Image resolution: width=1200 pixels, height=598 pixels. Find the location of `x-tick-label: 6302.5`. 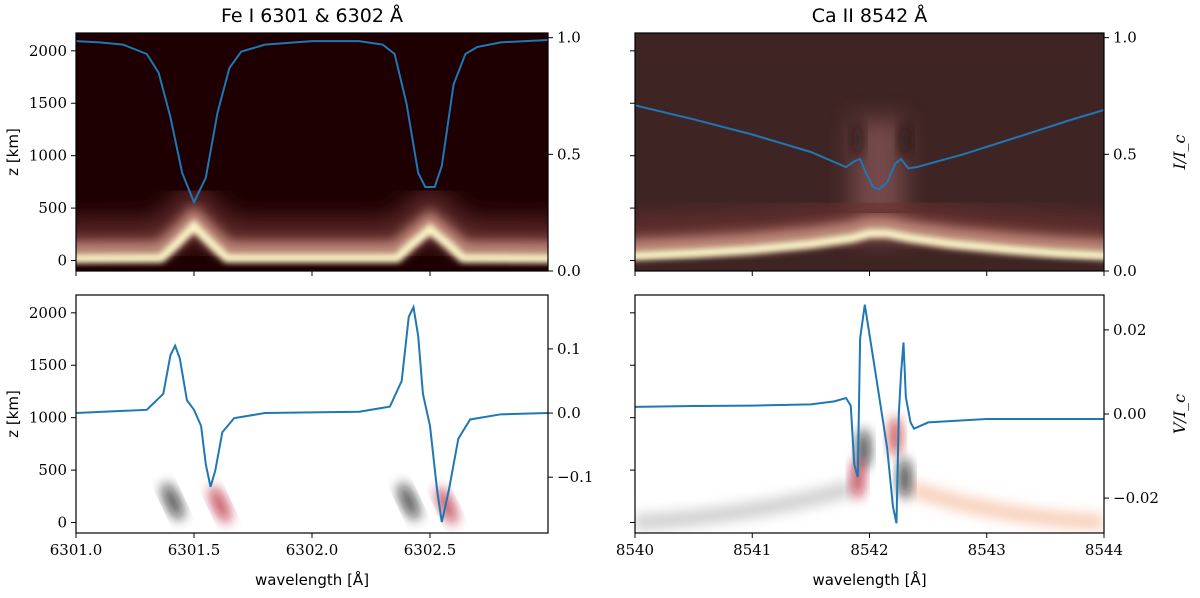

x-tick-label: 6302.5 is located at coordinates (430, 550).